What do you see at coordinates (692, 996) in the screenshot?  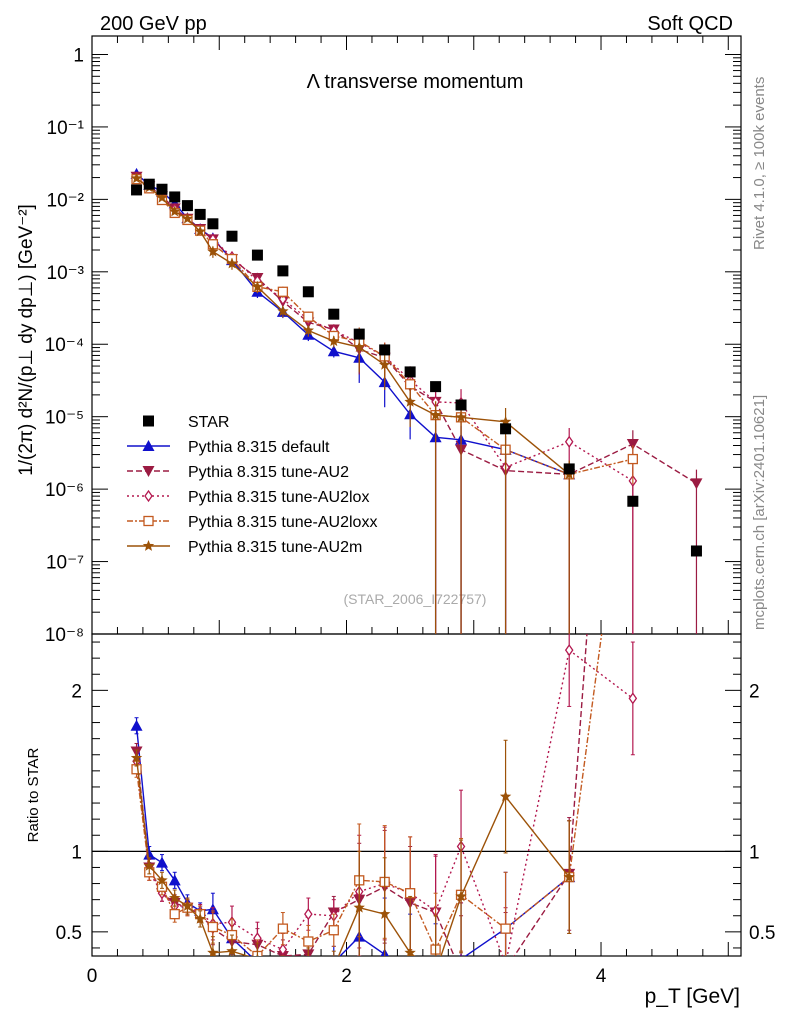 I see `x-axis-label: p_T [GeV]` at bounding box center [692, 996].